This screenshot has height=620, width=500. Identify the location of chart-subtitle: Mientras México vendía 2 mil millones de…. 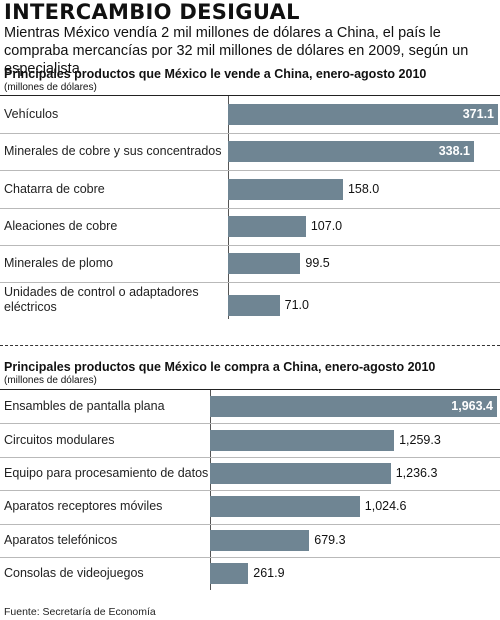
(236, 51).